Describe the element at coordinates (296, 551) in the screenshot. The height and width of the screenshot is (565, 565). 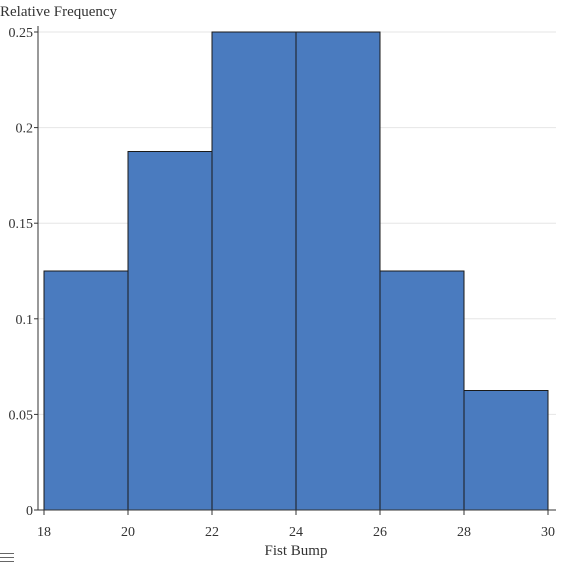
I see `x-axis-label: Fist Bump` at that location.